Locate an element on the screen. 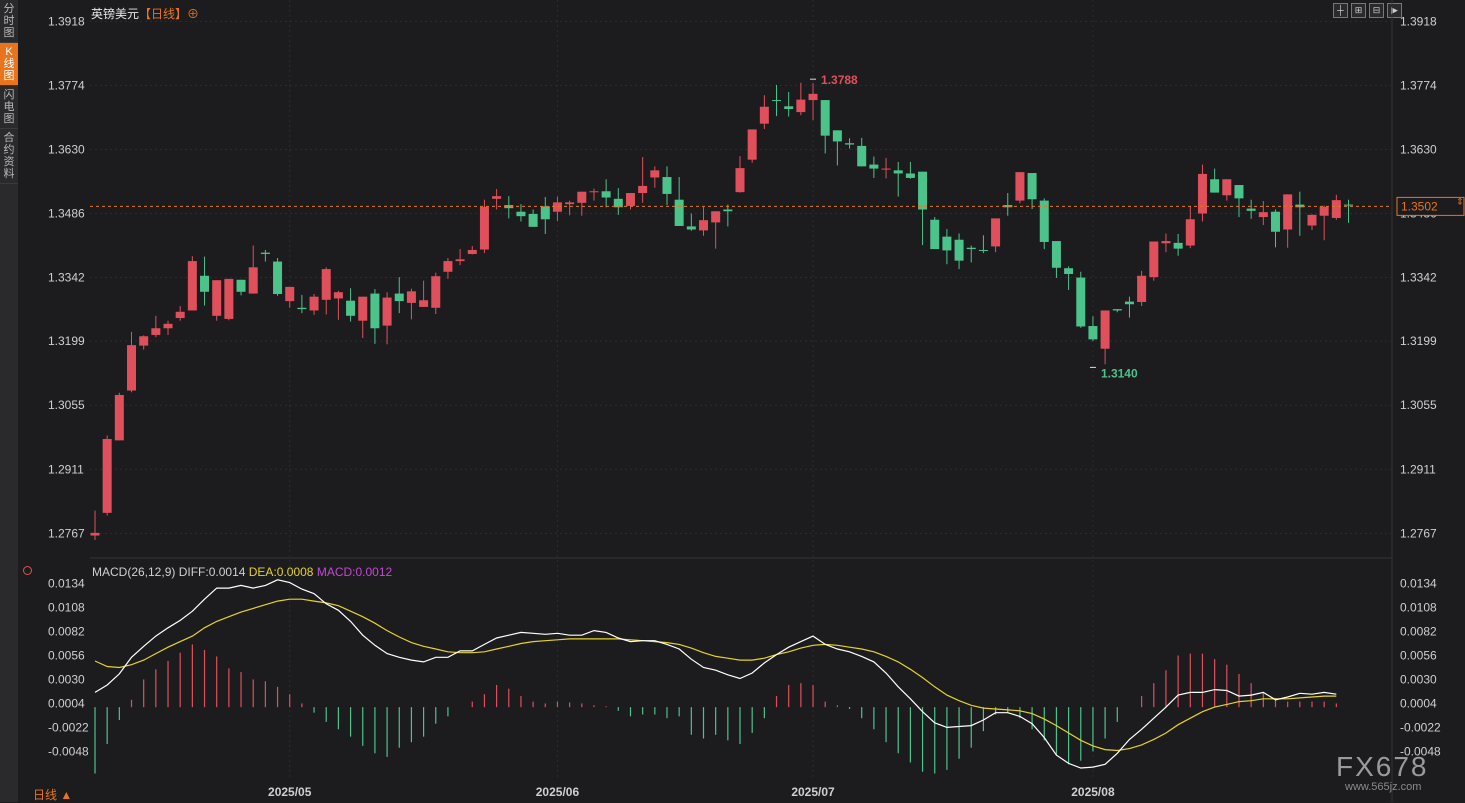 This screenshot has height=803, width=1465. macd-dea: DEA:0.0008 is located at coordinates (281, 572).